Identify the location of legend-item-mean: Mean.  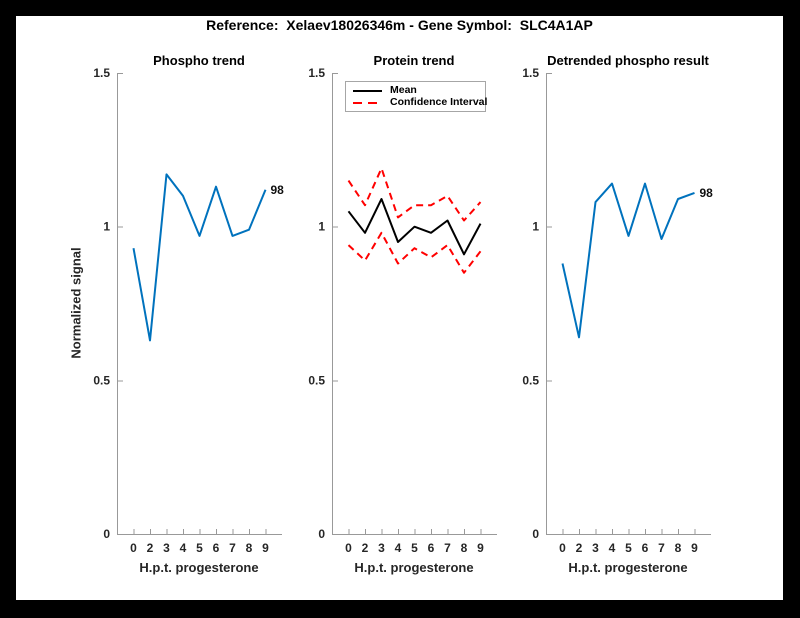
(417, 90).